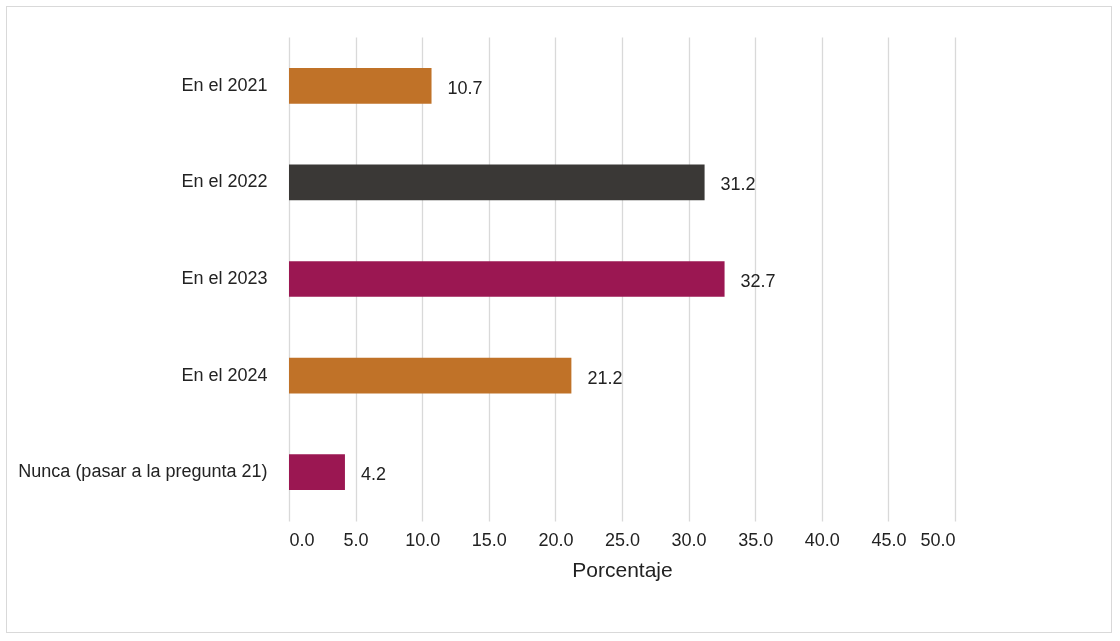  What do you see at coordinates (756, 539) in the screenshot?
I see `x-tick-label: 35.0` at bounding box center [756, 539].